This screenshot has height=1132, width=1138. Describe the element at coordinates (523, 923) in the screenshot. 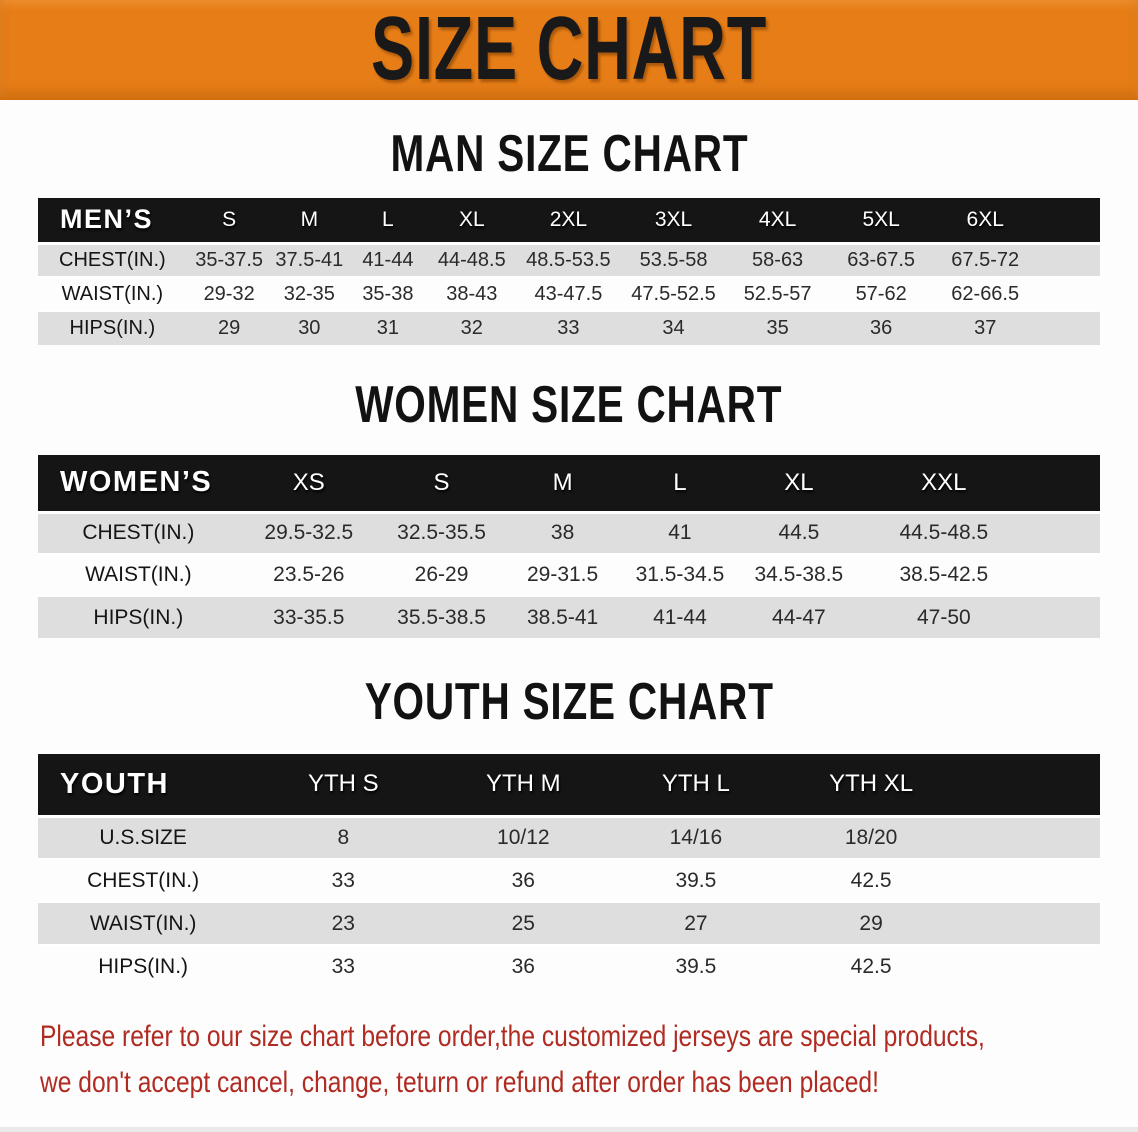

I see `cell: 25` at that location.